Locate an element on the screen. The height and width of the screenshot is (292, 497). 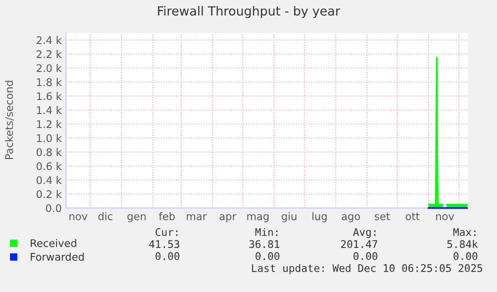
text: 41.53 is located at coordinates (164, 244).